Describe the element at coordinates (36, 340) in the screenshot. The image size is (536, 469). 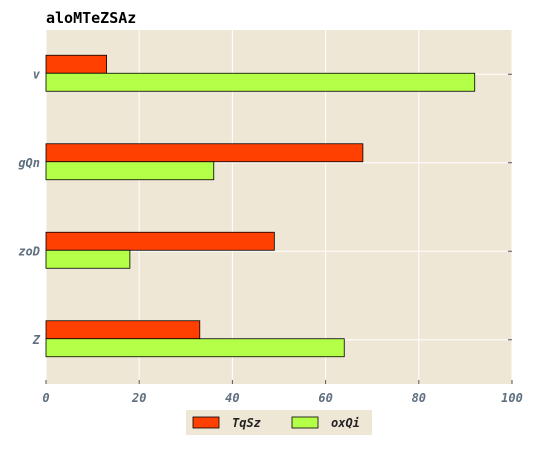
I see `y-tick-label-3: Z` at that location.